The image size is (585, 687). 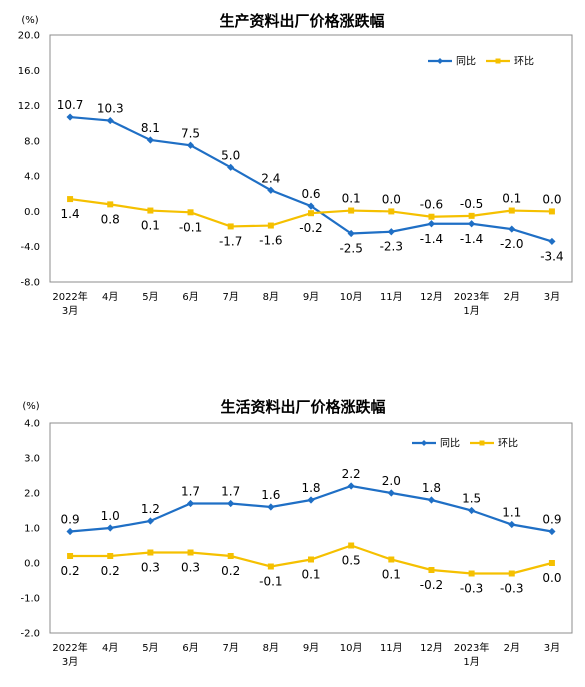 What do you see at coordinates (466, 62) in the screenshot?
I see `legend-label: 同比` at bounding box center [466, 62].